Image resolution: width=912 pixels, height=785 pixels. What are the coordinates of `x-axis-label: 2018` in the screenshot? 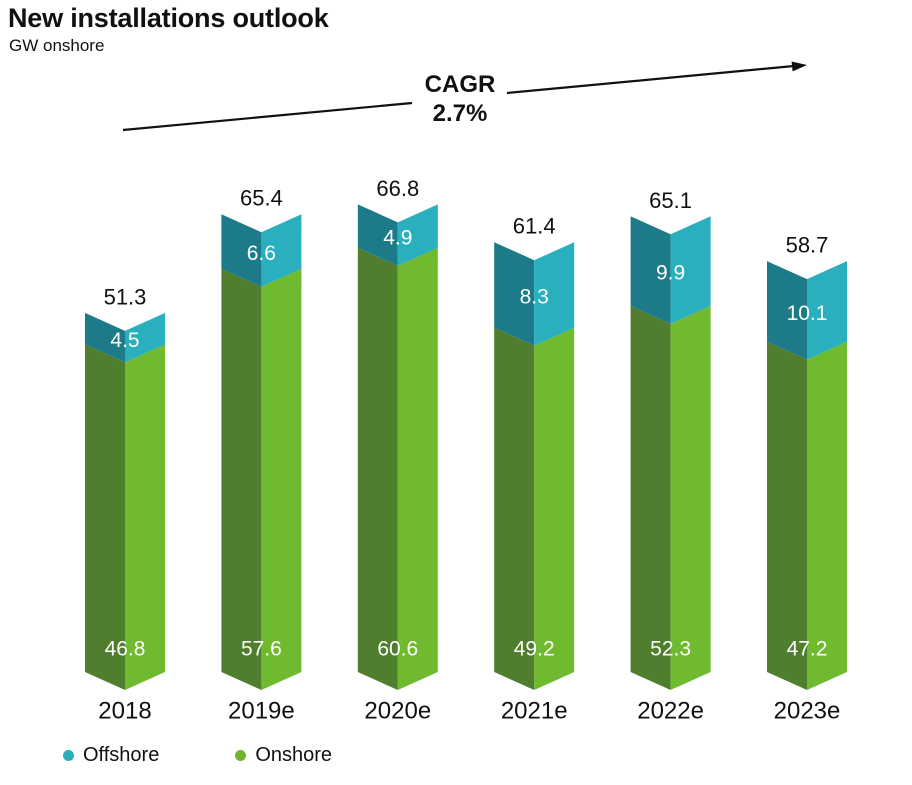 It's located at (124, 711).